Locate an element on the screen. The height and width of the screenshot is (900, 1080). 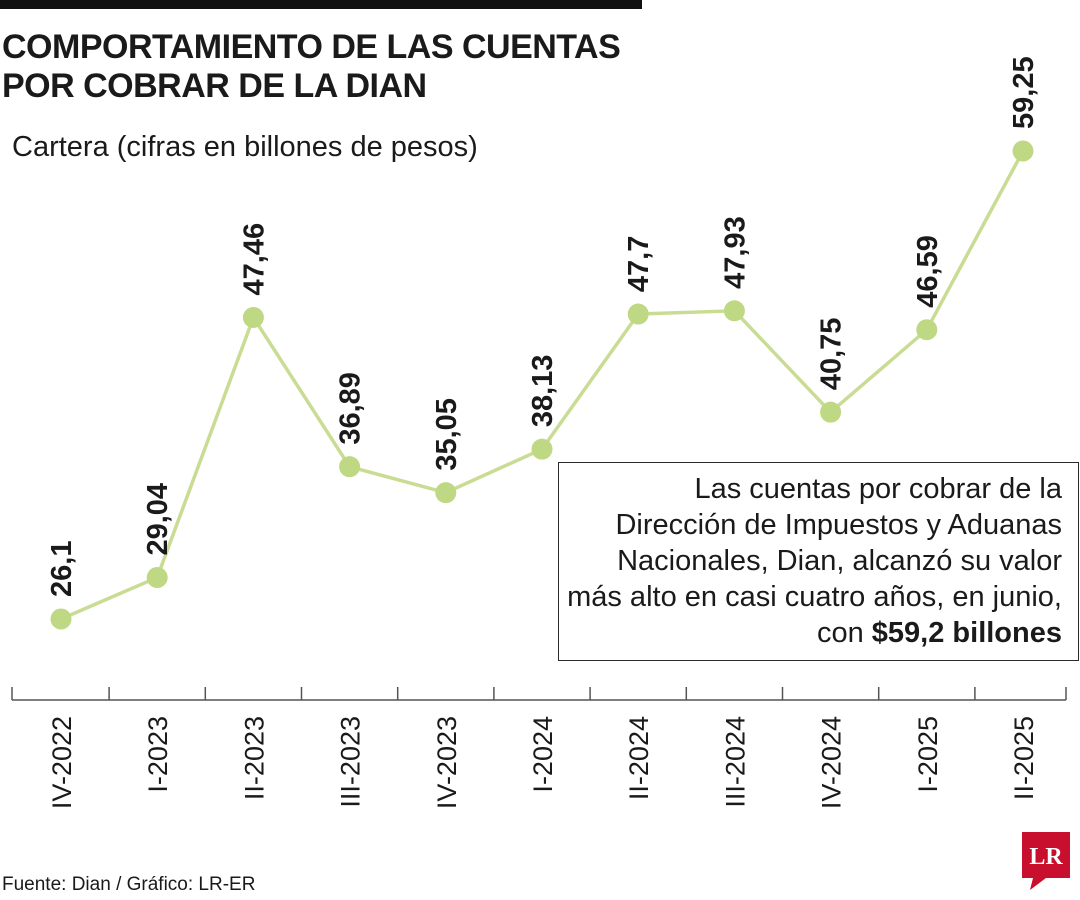
data-point-IV-2023 is located at coordinates (446, 493).